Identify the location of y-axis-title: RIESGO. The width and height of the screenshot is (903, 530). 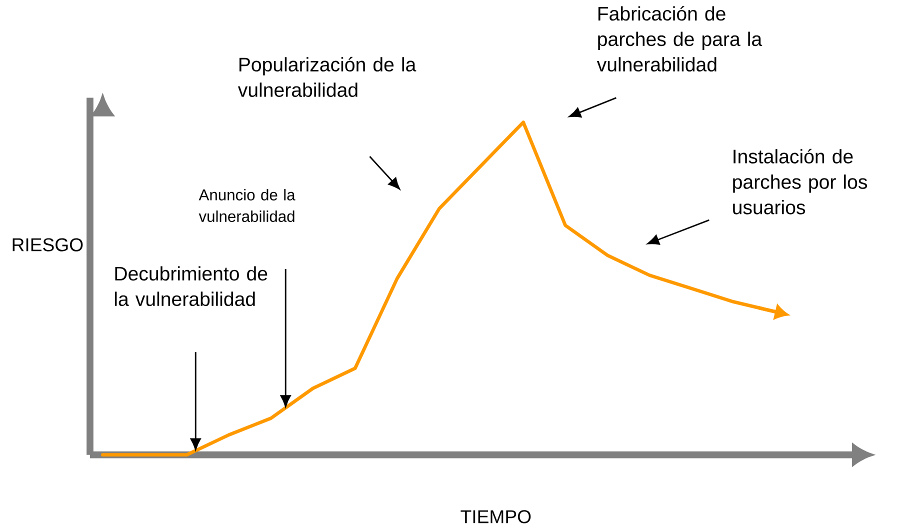
(47, 245).